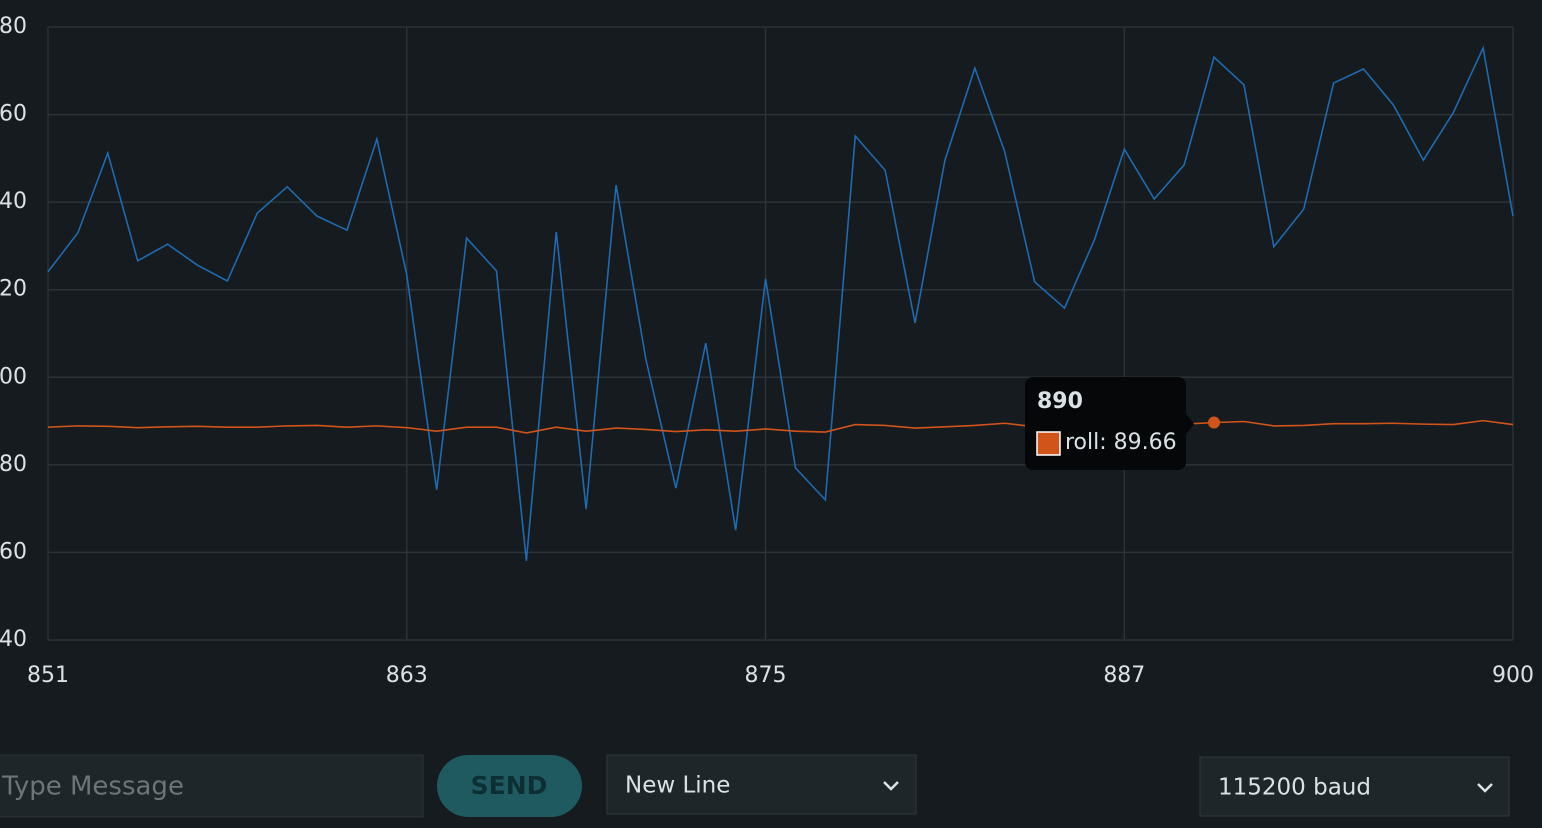 The image size is (1542, 828). What do you see at coordinates (13, 551) in the screenshot?
I see `y-tick-label: 60` at bounding box center [13, 551].